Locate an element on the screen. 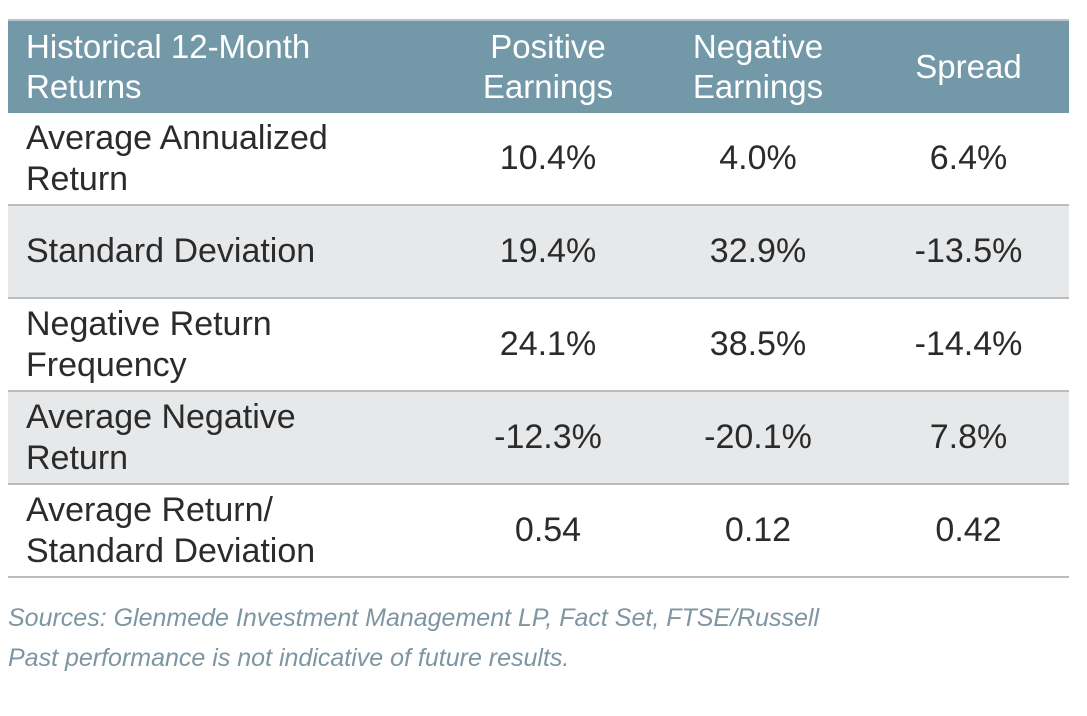 The height and width of the screenshot is (716, 1087). spread-value: 7.8% is located at coordinates (968, 438).